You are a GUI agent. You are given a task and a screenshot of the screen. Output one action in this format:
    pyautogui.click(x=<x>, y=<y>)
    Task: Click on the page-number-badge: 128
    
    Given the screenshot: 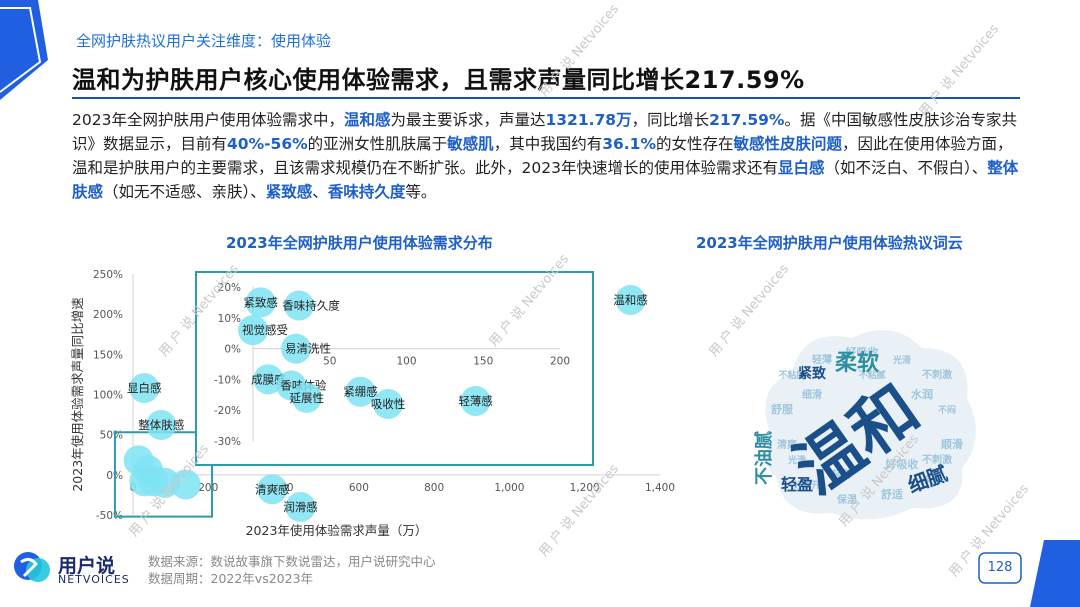 What is the action you would take?
    pyautogui.click(x=1000, y=568)
    